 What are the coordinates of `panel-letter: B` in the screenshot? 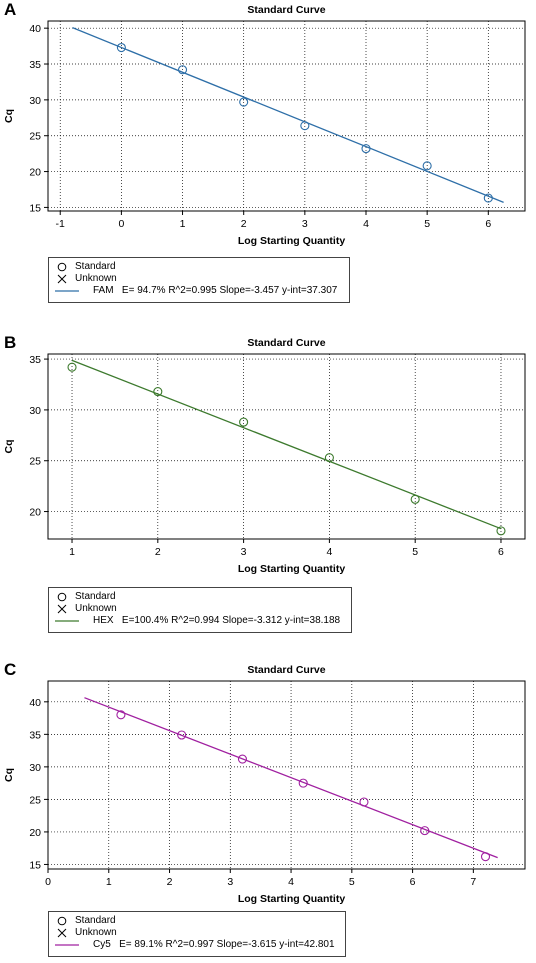 It's located at (10, 342).